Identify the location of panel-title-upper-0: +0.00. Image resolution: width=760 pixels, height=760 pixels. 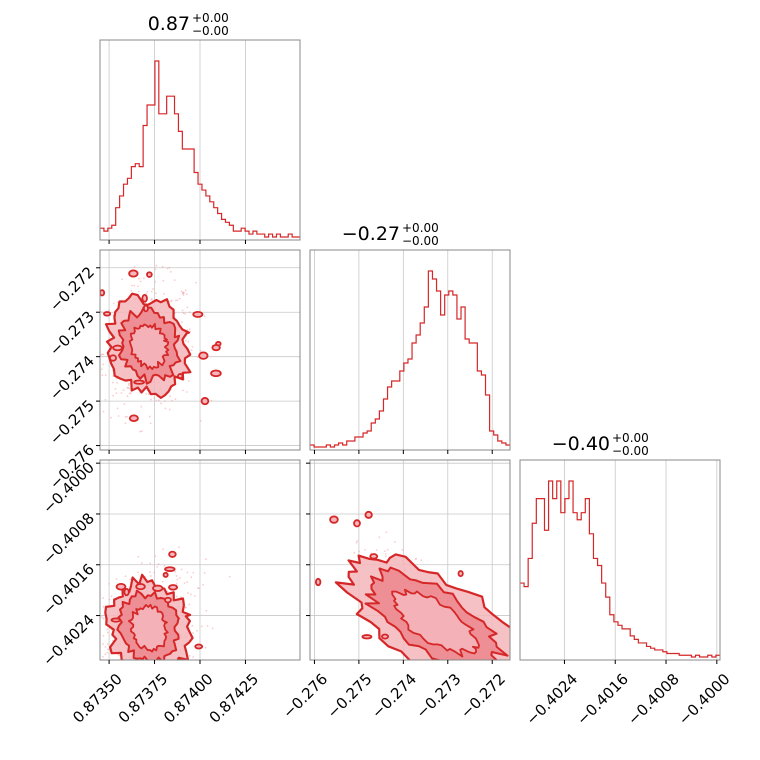
(210, 18).